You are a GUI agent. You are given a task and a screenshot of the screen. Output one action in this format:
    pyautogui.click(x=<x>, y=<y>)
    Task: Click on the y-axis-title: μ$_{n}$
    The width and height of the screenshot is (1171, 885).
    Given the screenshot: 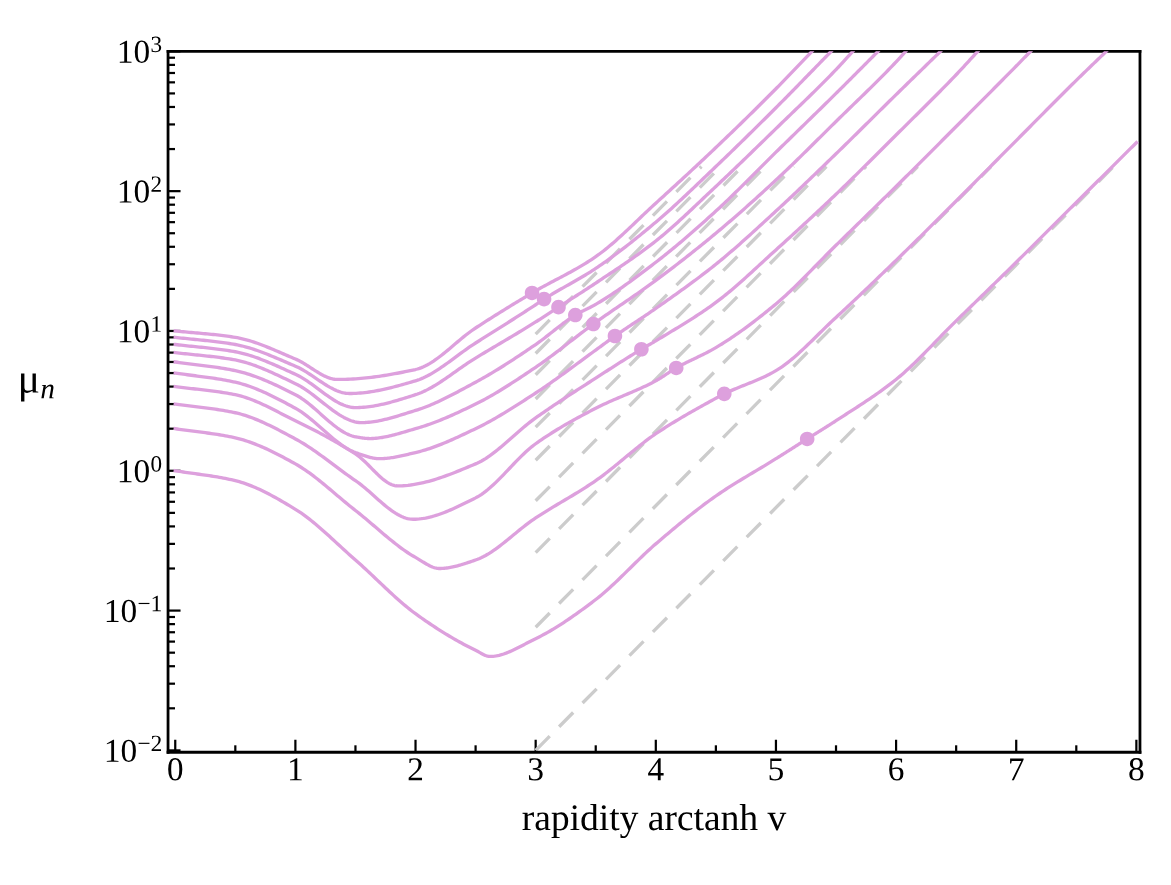 What is the action you would take?
    pyautogui.click(x=37, y=387)
    